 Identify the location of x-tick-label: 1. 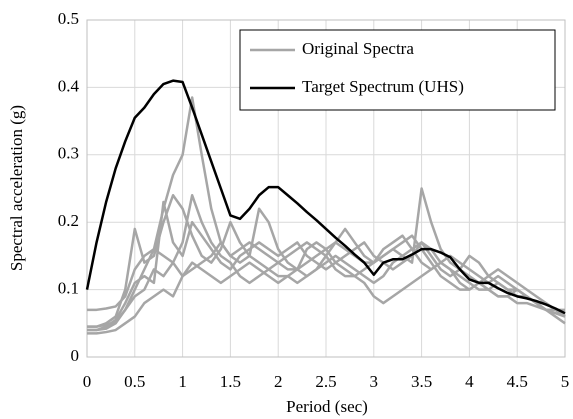
(182, 381).